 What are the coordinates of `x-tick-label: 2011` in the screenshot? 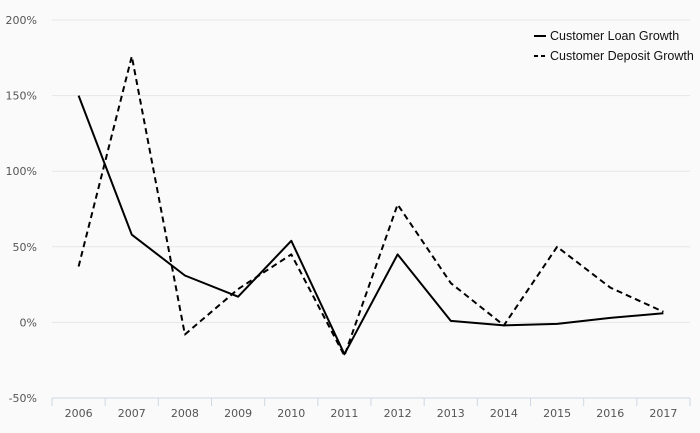 It's located at (344, 413).